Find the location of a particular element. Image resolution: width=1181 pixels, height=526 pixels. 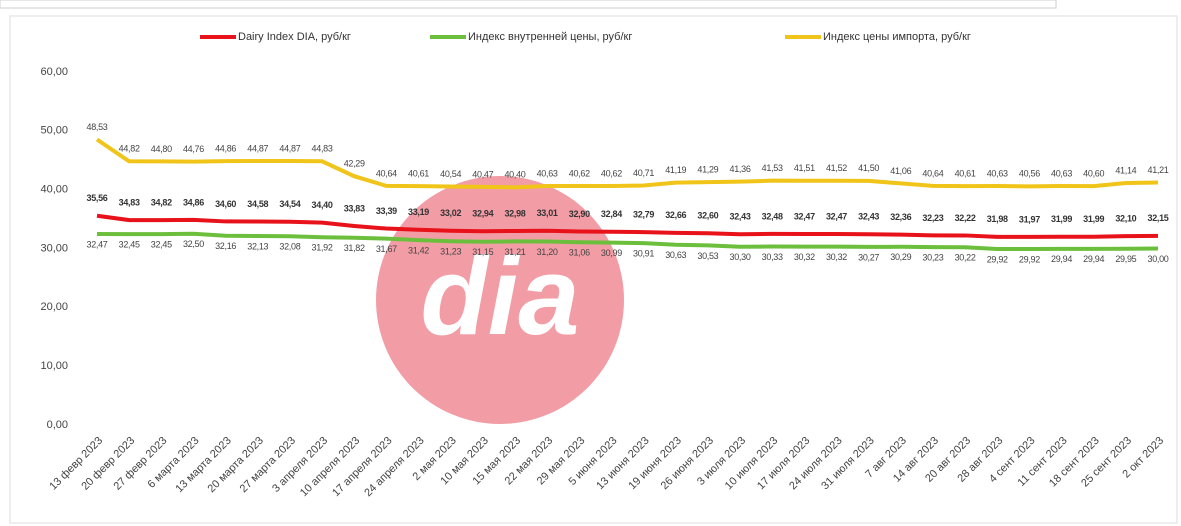

data-label: 48,53 is located at coordinates (96, 127).